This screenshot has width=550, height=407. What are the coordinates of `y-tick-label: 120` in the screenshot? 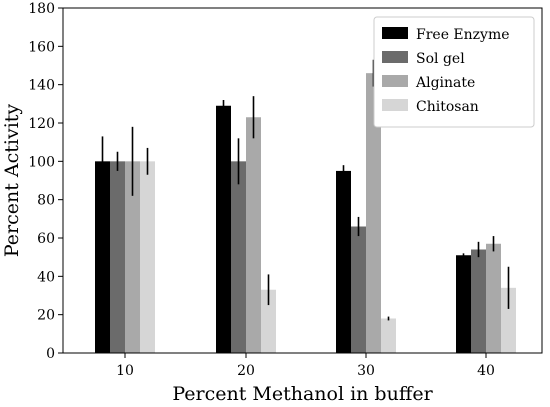 It's located at (41, 124).